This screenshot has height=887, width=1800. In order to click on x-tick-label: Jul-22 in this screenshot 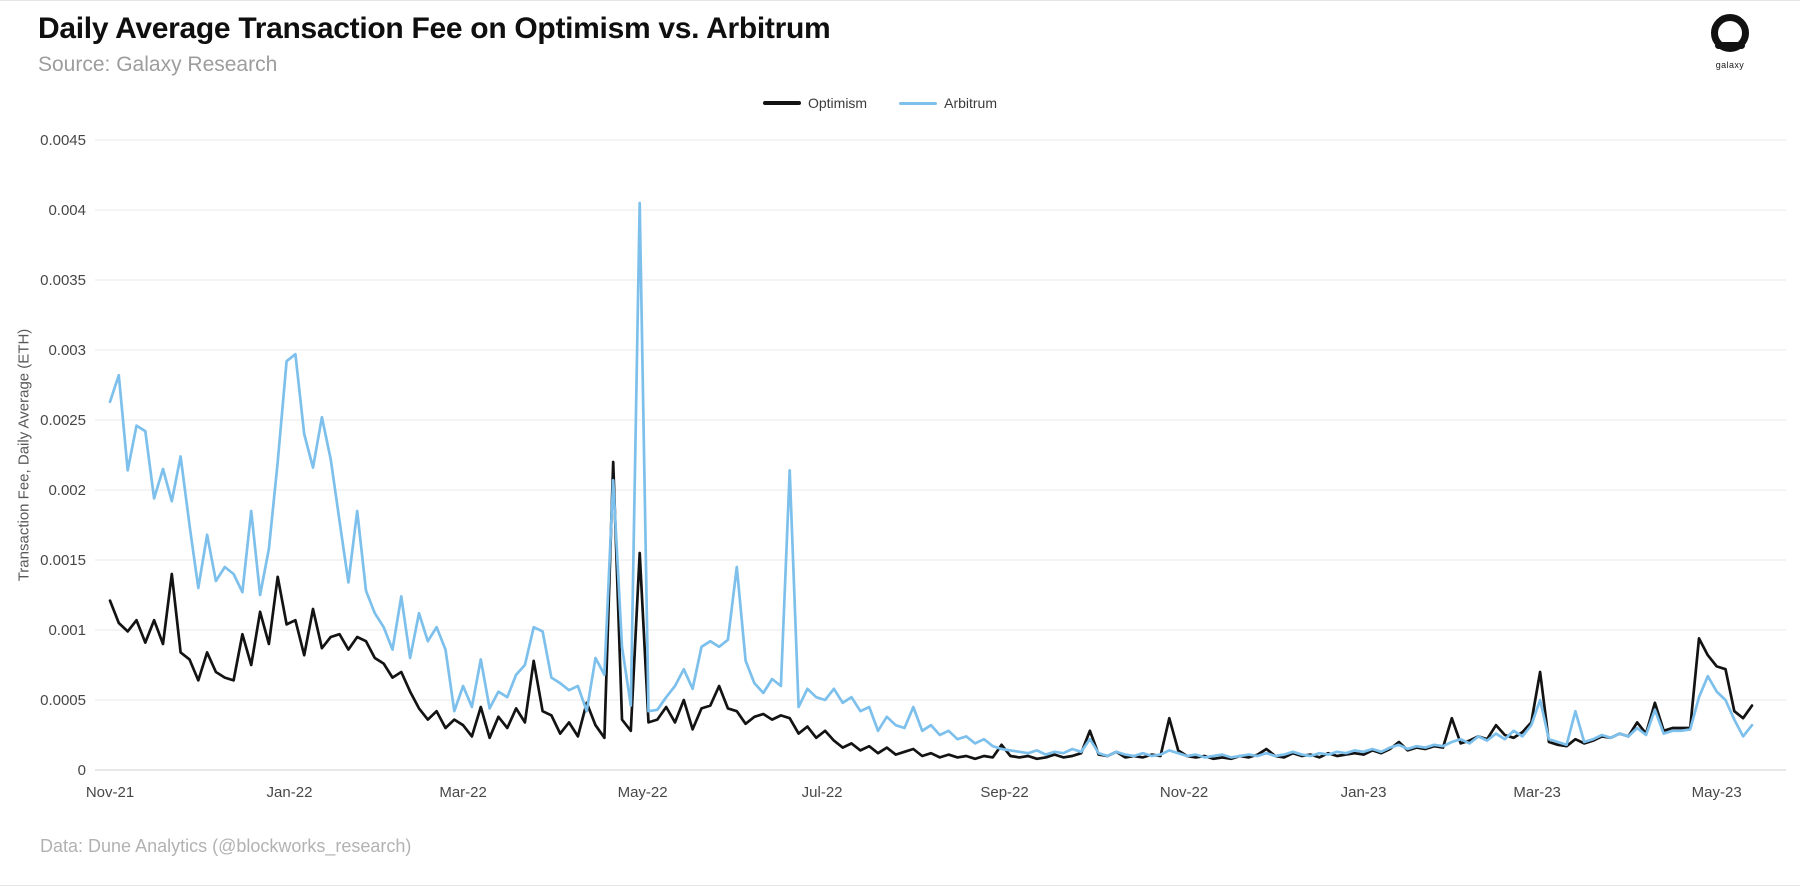, I will do `click(822, 792)`.